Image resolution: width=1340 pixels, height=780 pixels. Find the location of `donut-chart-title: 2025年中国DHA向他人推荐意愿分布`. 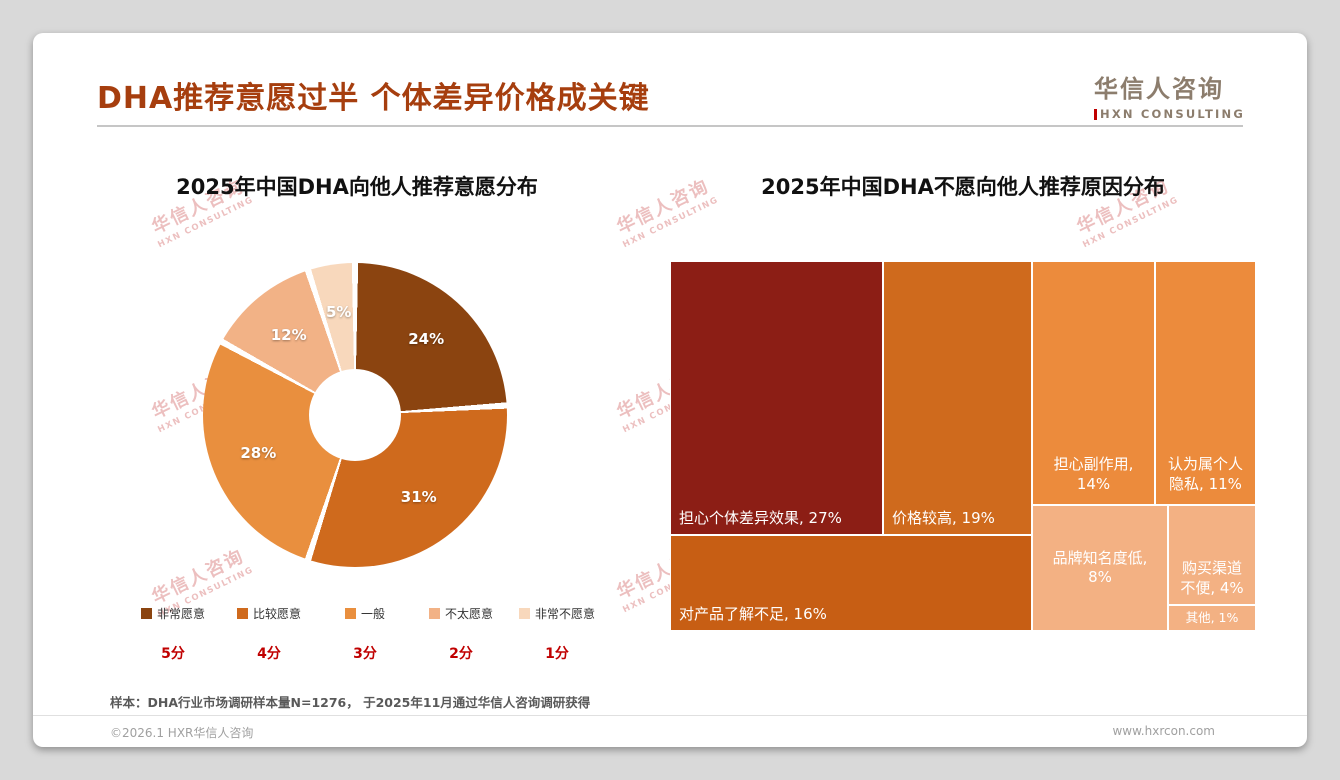

donut-chart-title: 2025年中国DHA向他人推荐意愿分布 is located at coordinates (357, 187).